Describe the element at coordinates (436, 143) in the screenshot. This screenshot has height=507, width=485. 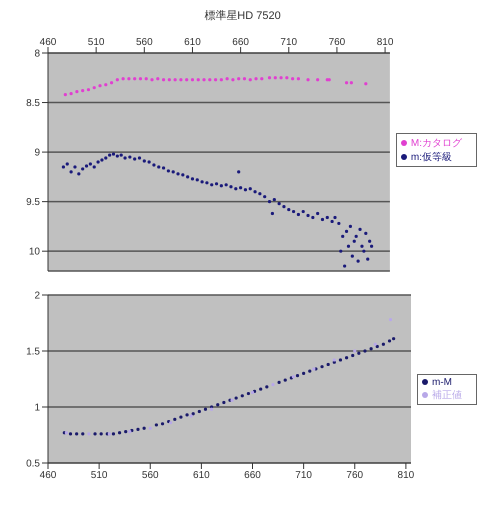
I see `legend-label: M:カタログ` at that location.